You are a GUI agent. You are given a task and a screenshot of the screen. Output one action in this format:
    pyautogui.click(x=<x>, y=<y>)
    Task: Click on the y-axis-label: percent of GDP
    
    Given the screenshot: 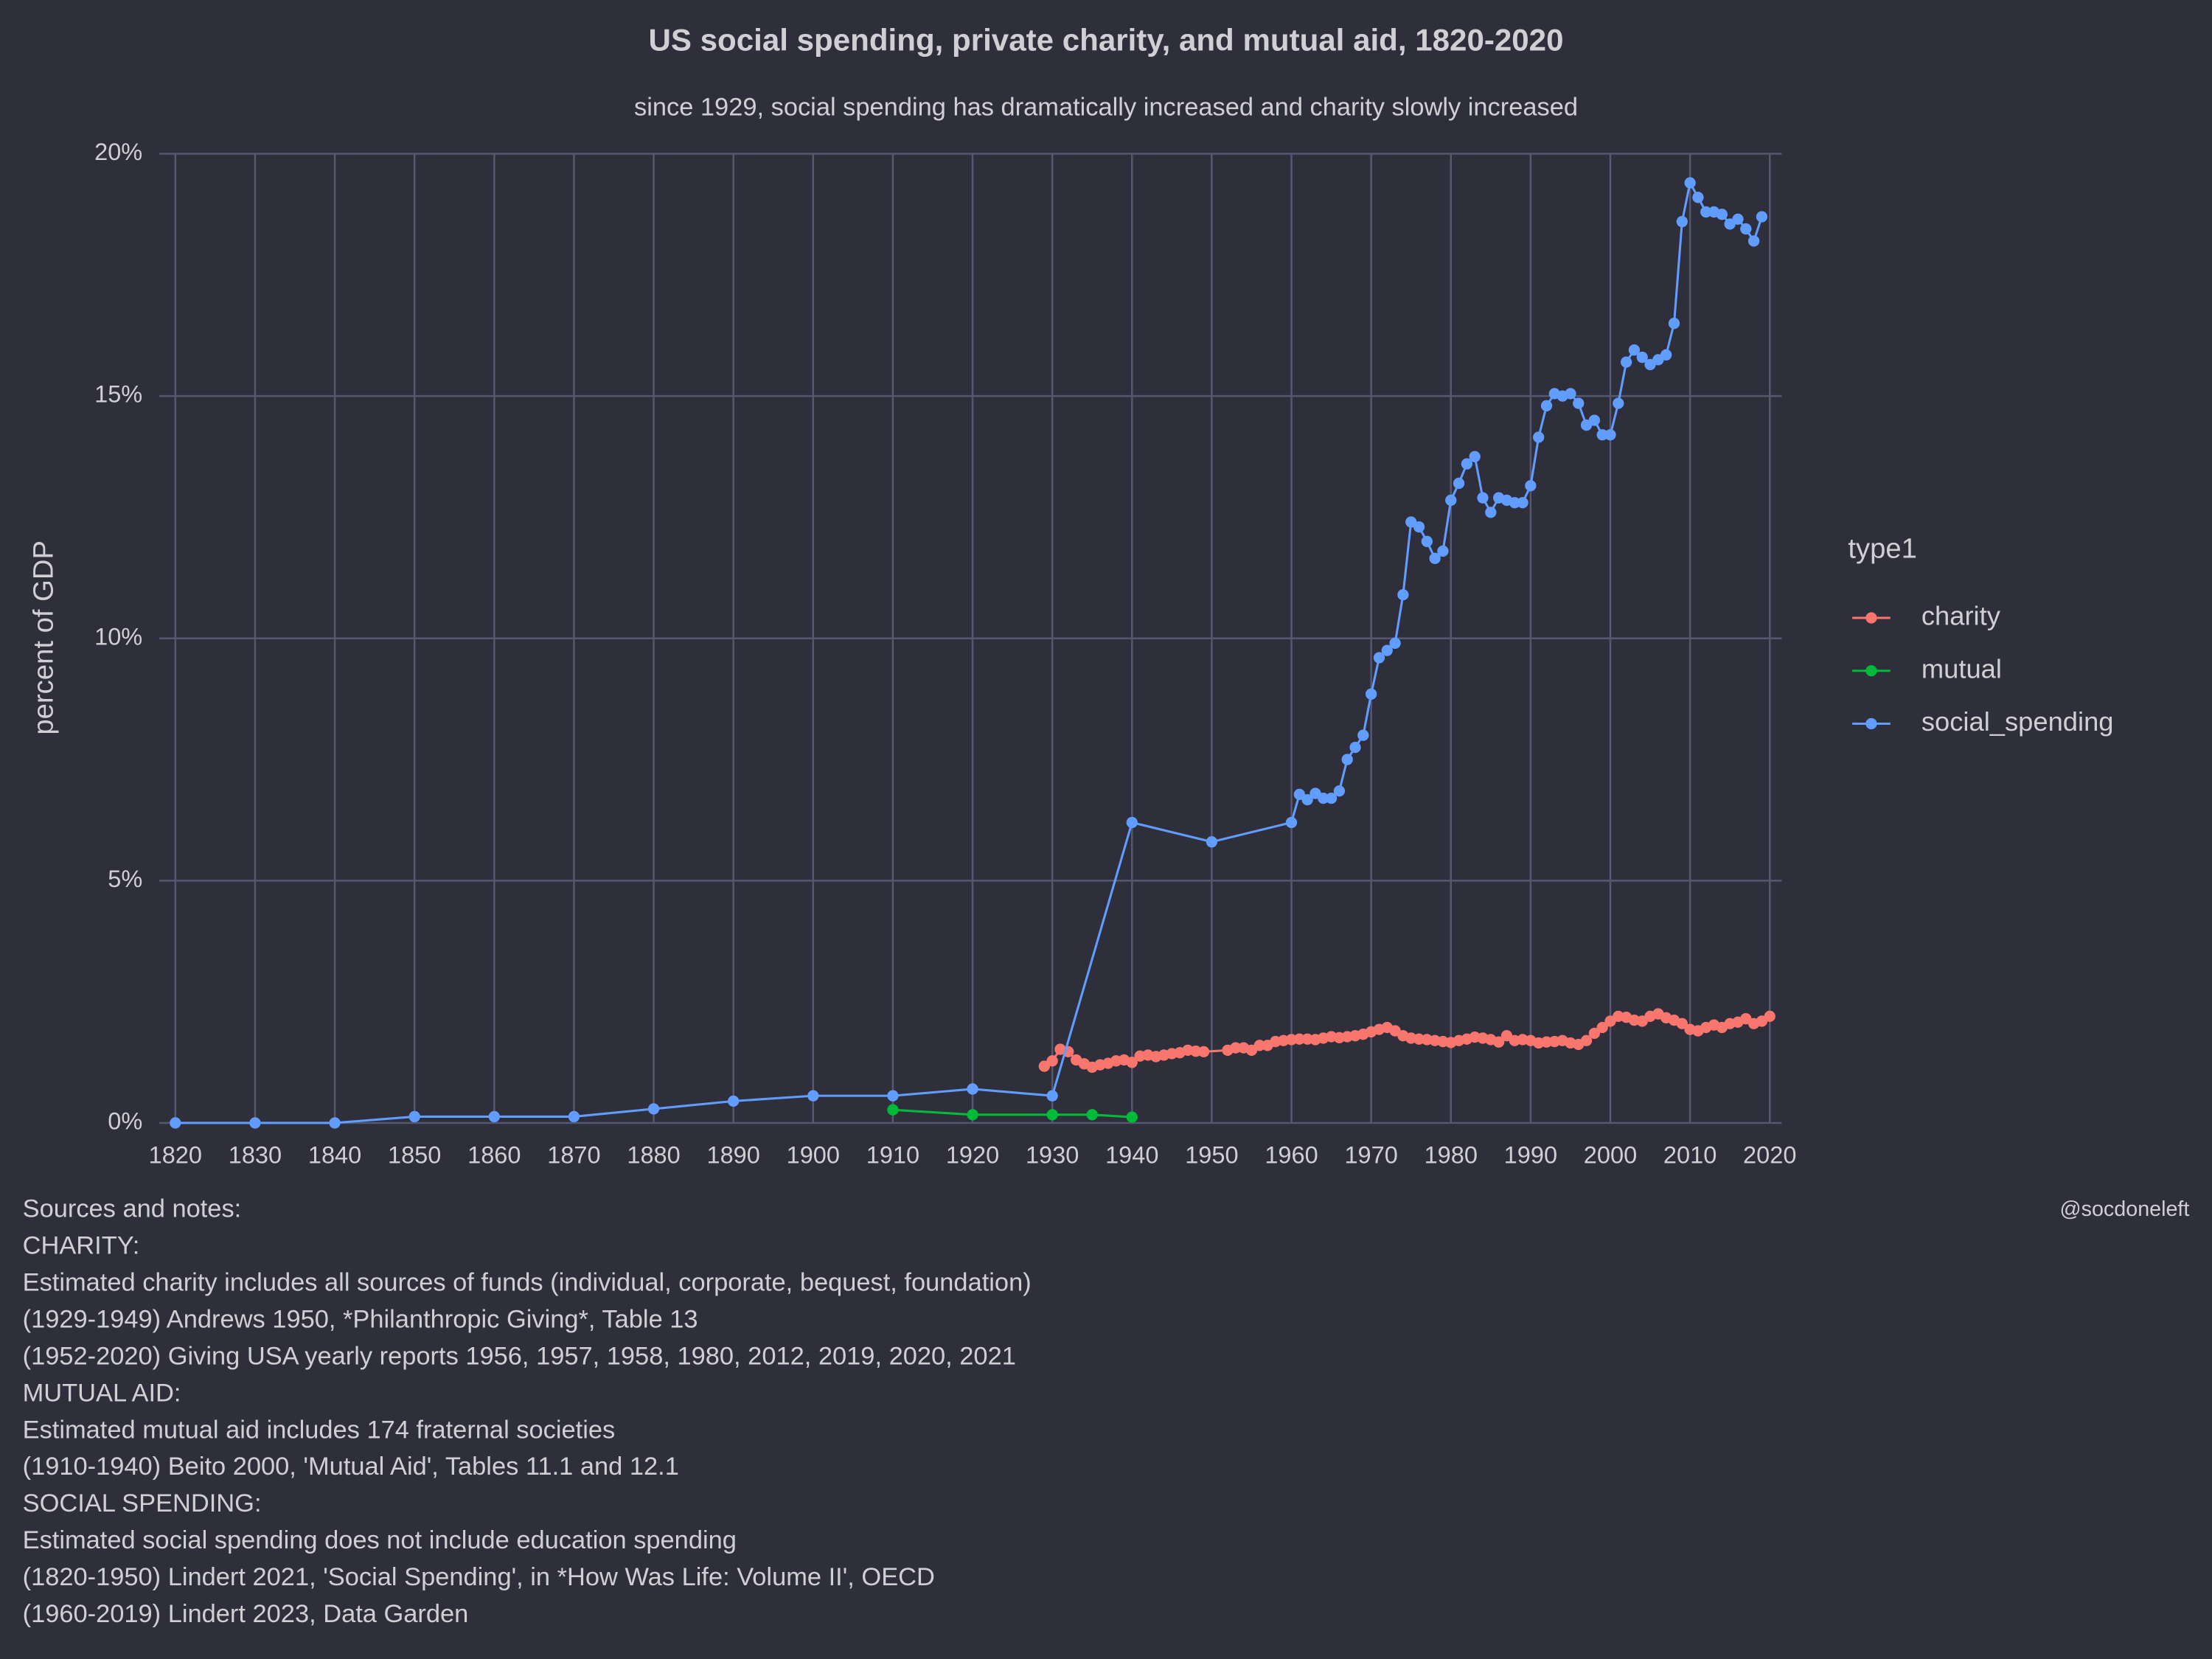 What is the action you would take?
    pyautogui.click(x=43, y=637)
    